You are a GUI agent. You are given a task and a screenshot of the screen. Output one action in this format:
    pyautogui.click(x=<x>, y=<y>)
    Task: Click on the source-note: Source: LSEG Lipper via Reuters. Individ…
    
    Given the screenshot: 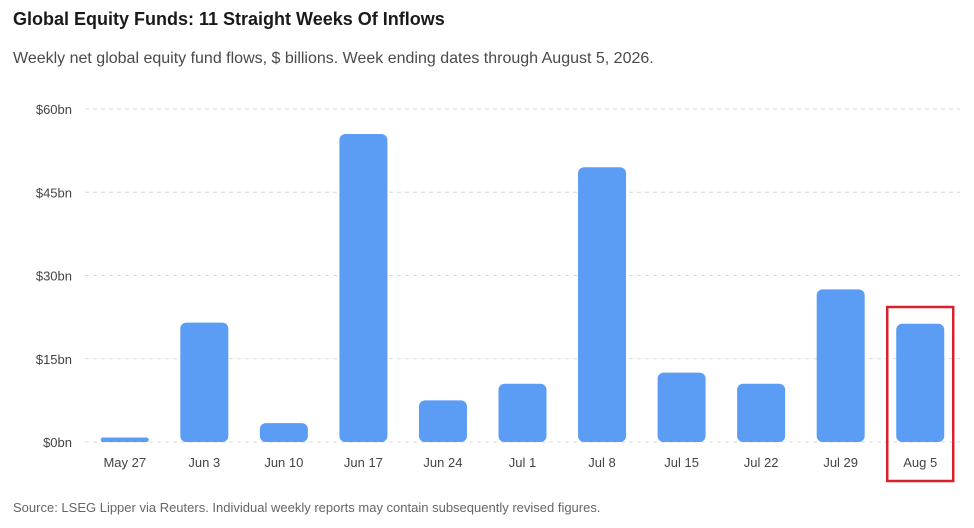 What is the action you would take?
    pyautogui.click(x=307, y=507)
    